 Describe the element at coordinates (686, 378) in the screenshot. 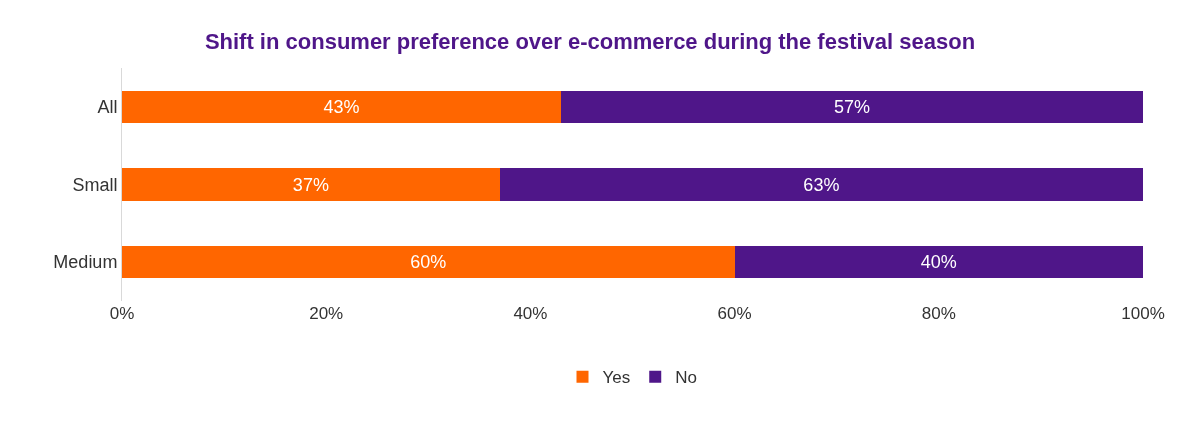

I see `legend-label: No` at that location.